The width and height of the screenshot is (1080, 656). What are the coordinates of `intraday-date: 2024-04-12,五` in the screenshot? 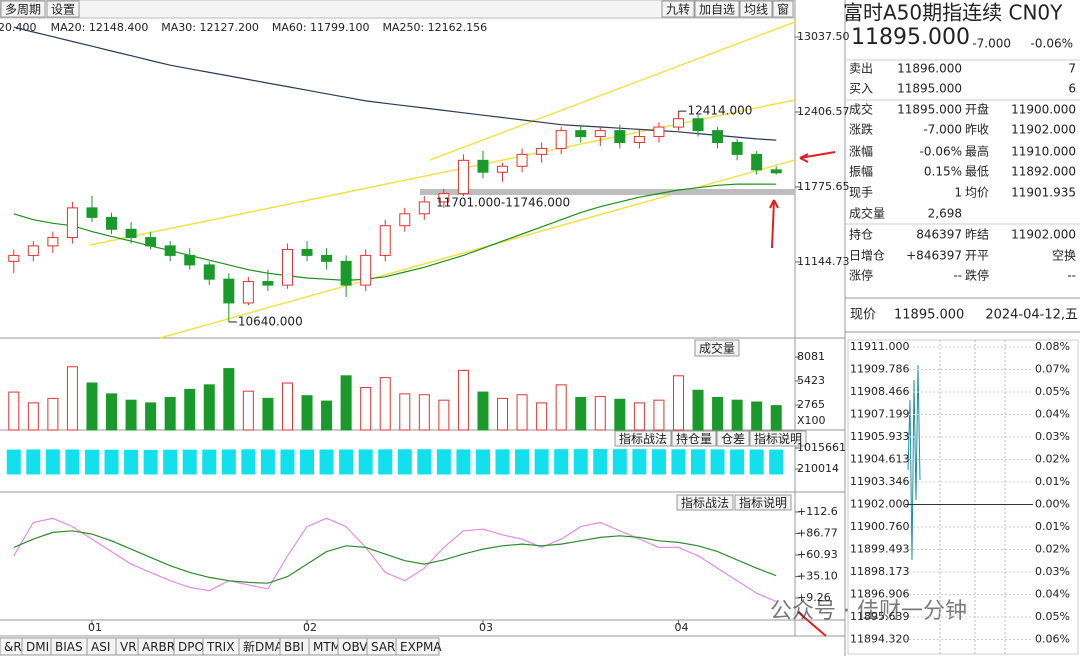 It's located at (1031, 315).